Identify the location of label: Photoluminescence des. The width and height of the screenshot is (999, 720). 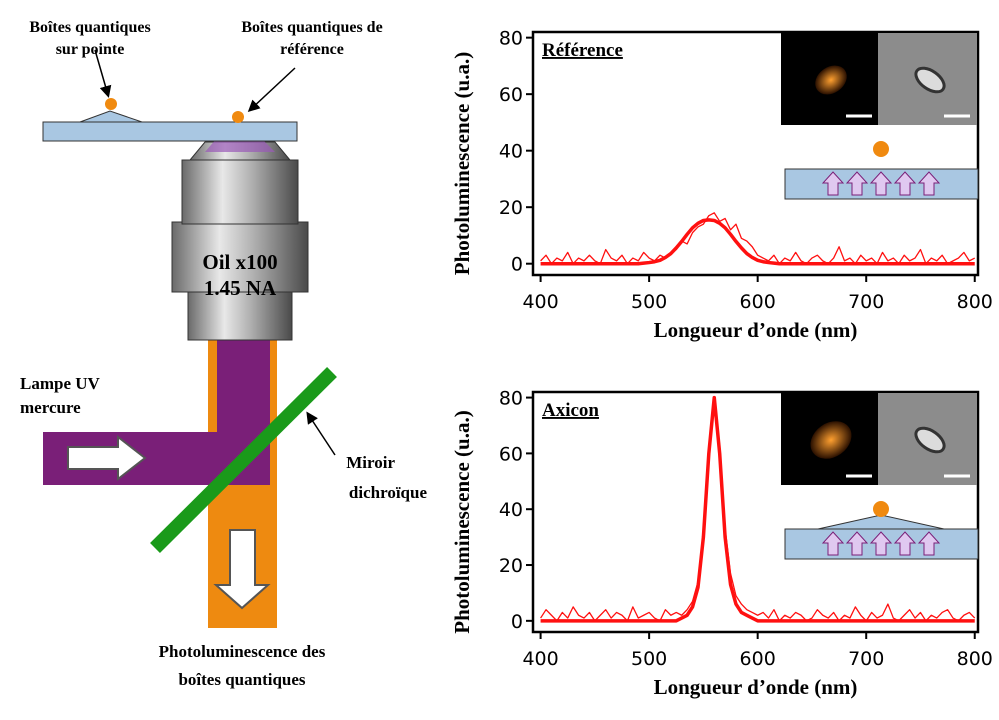
(242, 651).